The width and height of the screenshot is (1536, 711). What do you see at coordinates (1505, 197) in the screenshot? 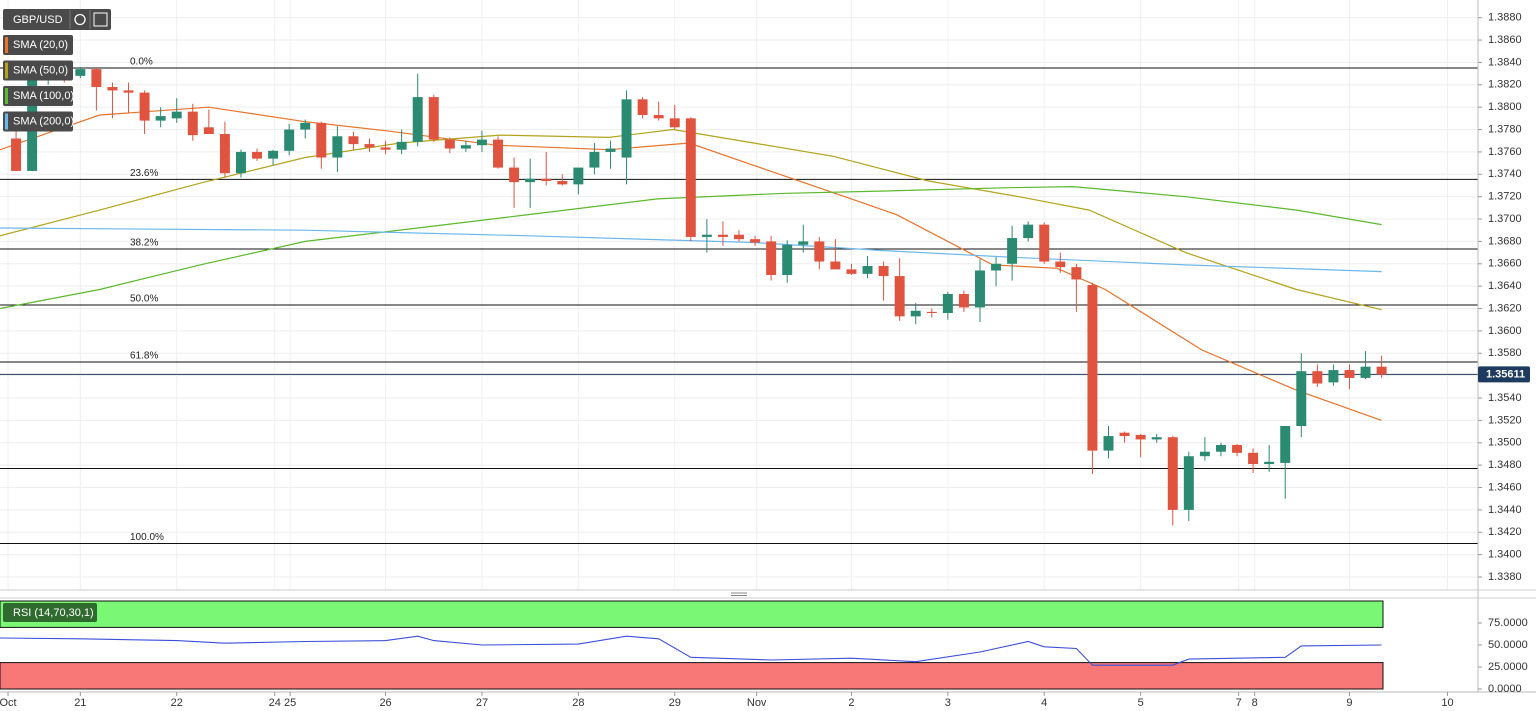
I see `y-tick-label: 1.3720` at bounding box center [1505, 197].